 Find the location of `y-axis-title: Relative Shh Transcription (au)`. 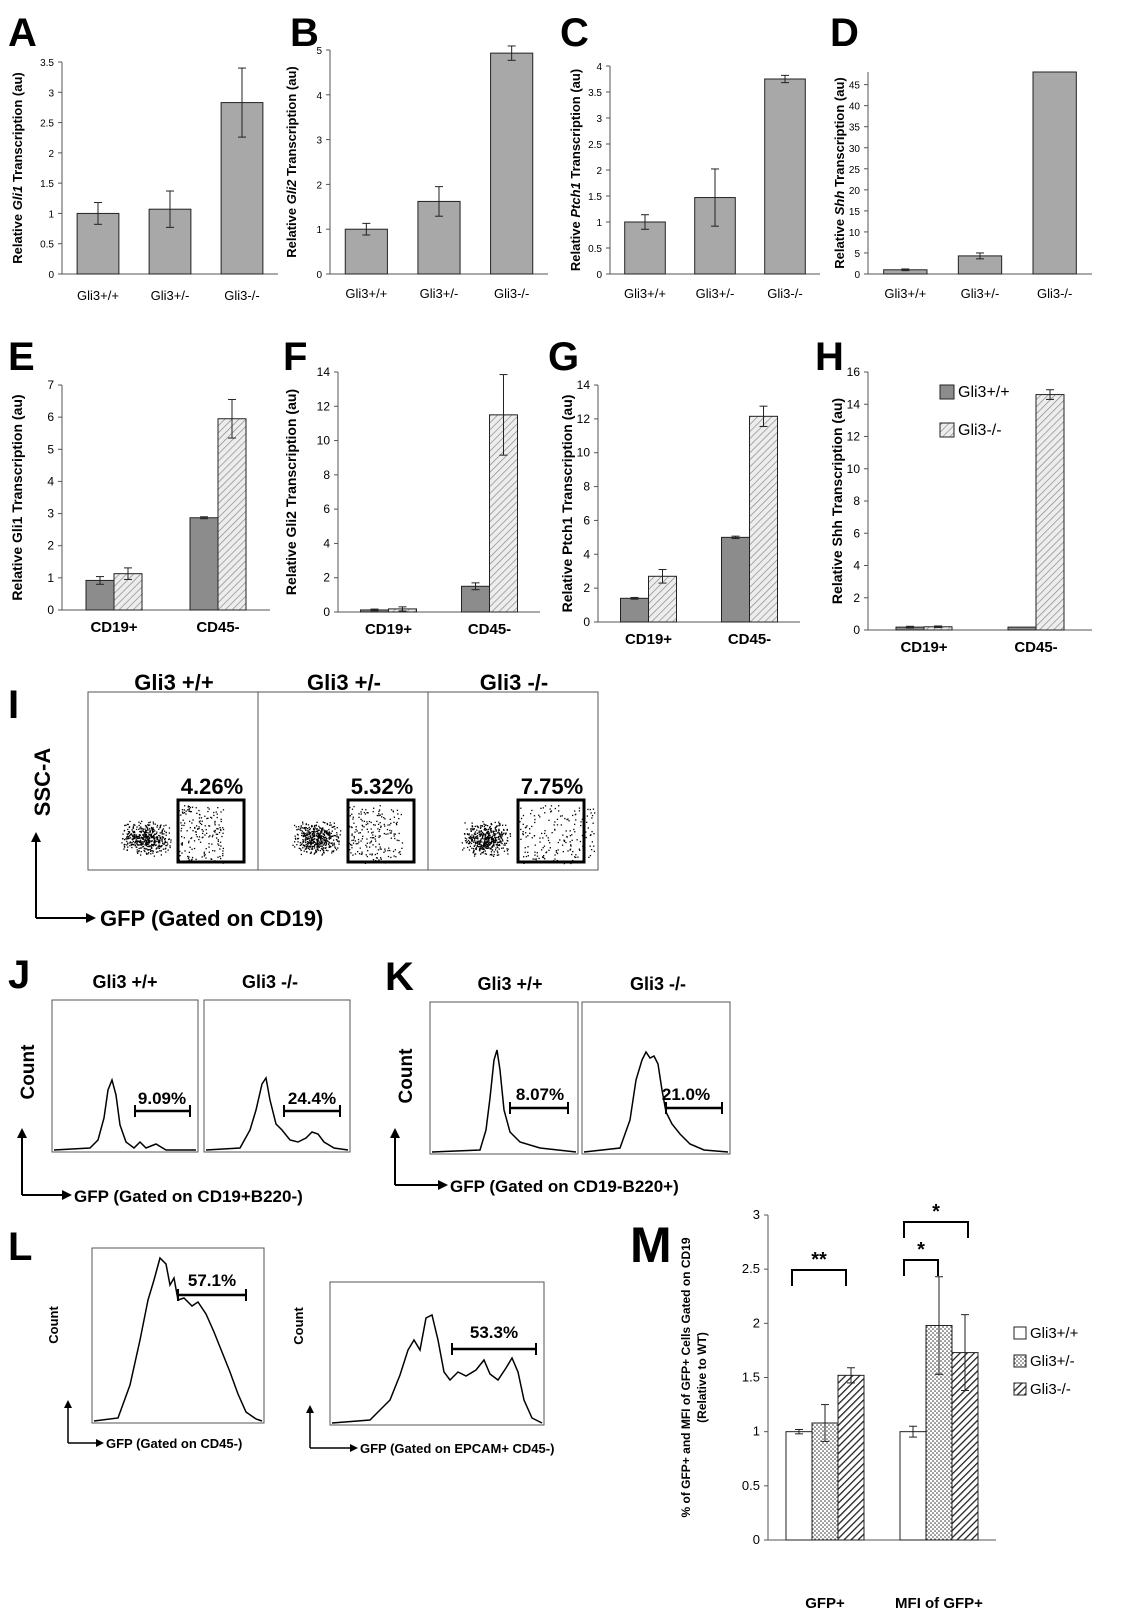

y-axis-title: Relative Shh Transcription (au) is located at coordinates (839, 172).